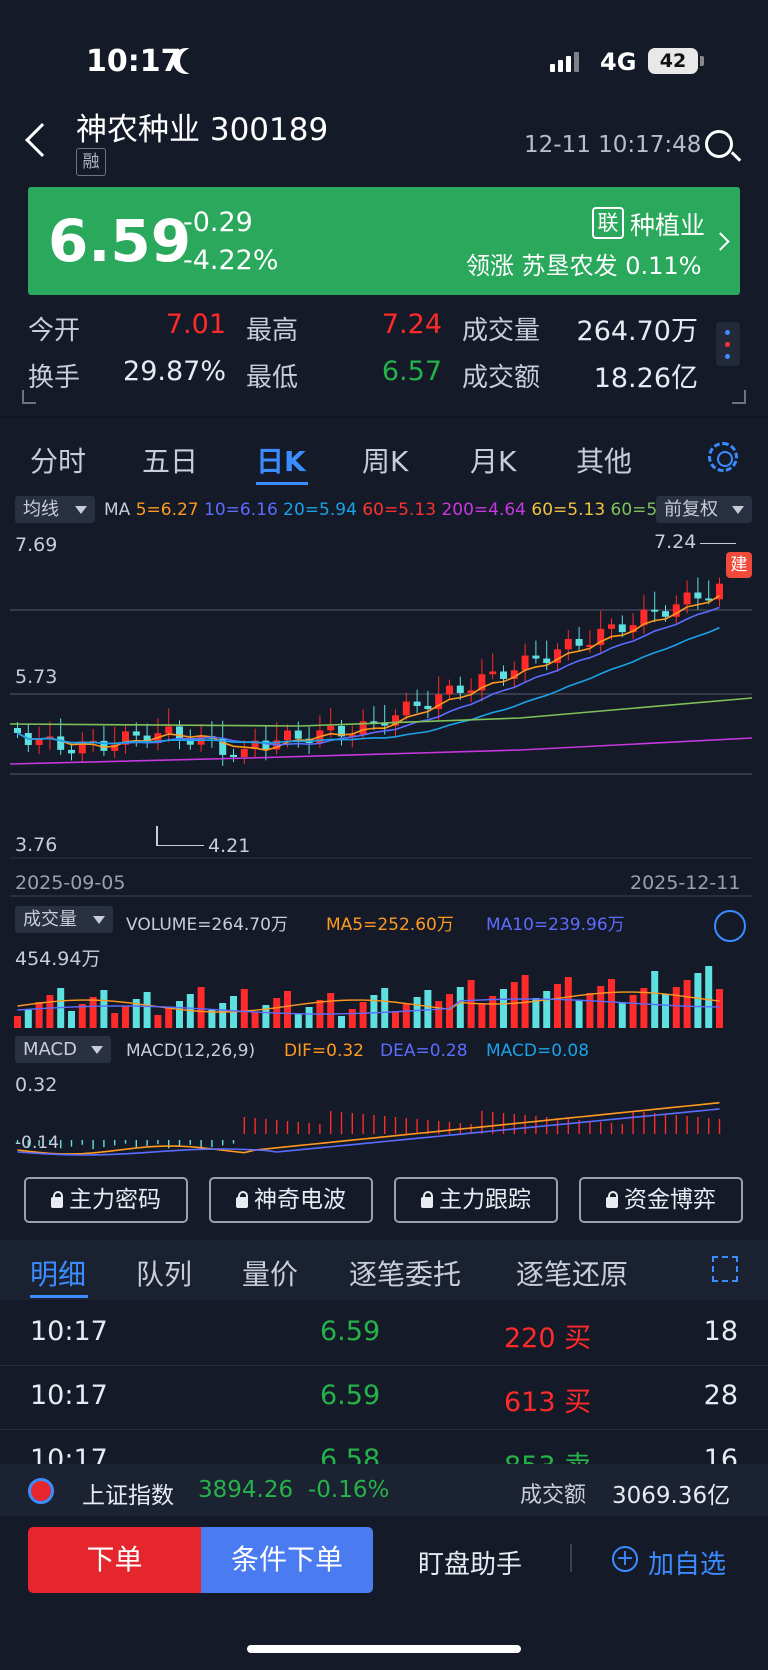 This screenshot has width=768, height=1670. I want to click on ma-legend-item: 20=5.94, so click(317, 510).